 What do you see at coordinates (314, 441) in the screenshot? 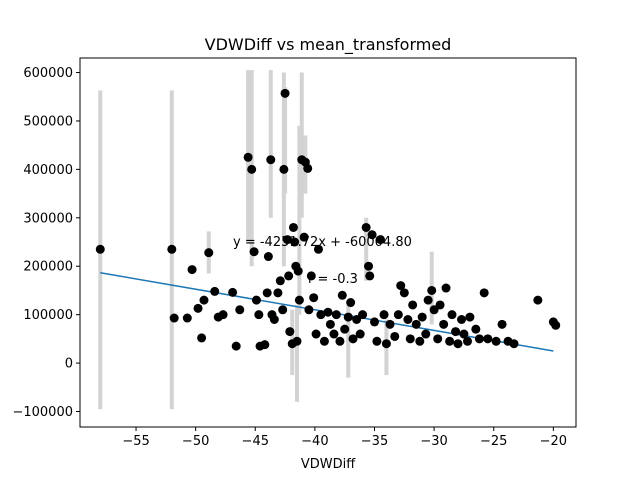
I see `x-tick-label: −40` at bounding box center [314, 441].